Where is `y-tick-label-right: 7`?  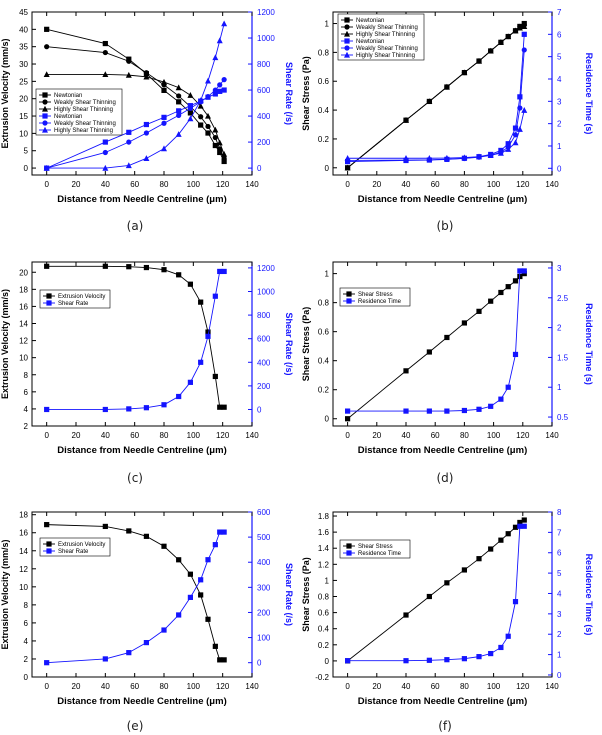 y-tick-label-right: 7 is located at coordinates (559, 12).